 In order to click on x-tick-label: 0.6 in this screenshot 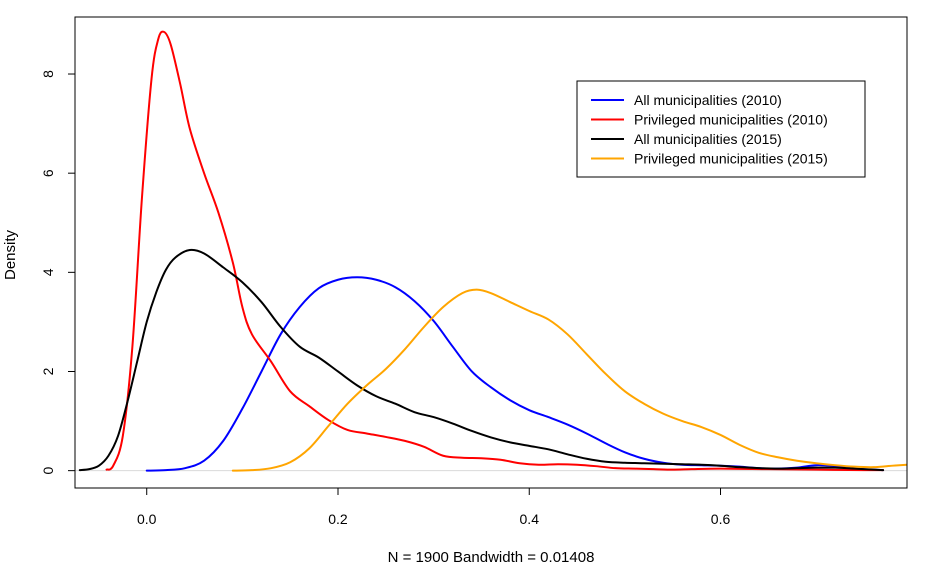, I will do `click(721, 519)`.